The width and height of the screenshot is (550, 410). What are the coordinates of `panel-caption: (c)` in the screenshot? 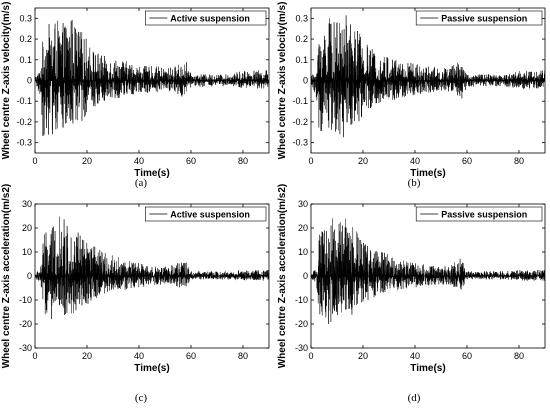 It's located at (141, 398).